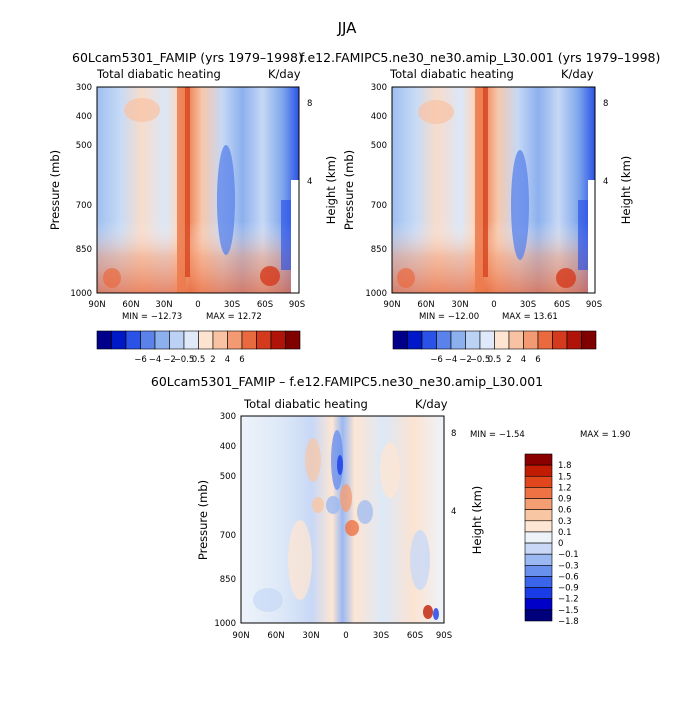 The width and height of the screenshot is (695, 710). I want to click on y-tick-400: 400, so click(379, 117).